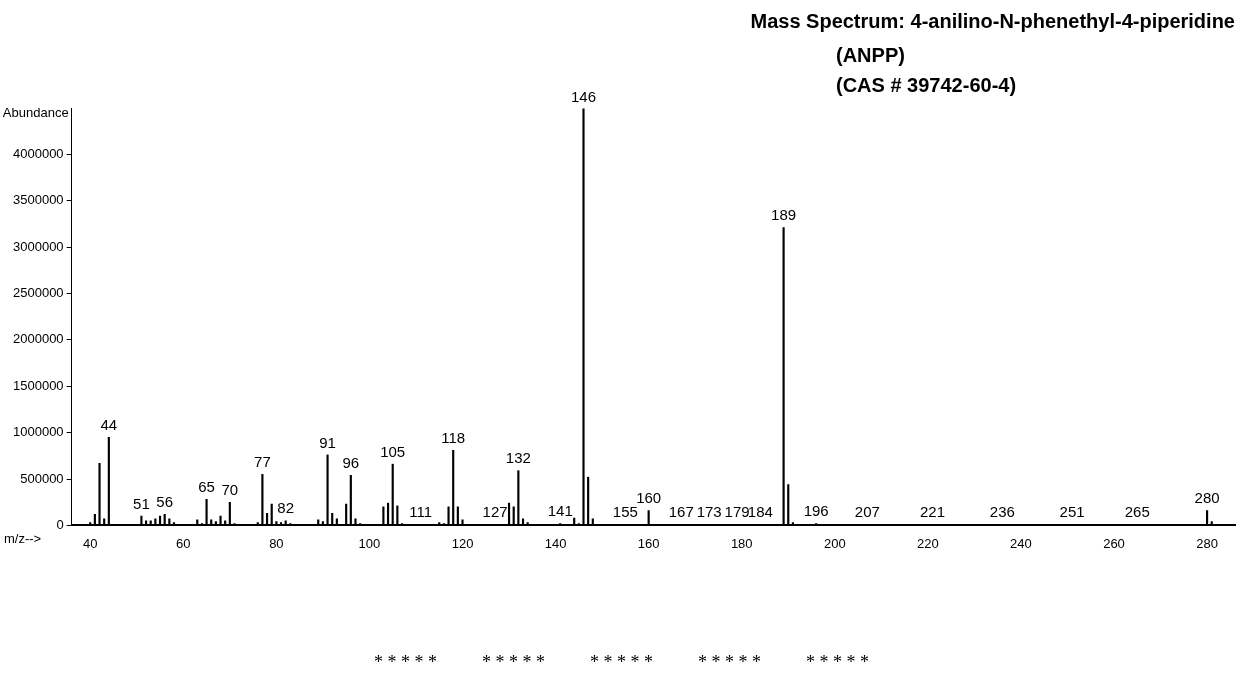 This screenshot has height=673, width=1243. What do you see at coordinates (38, 432) in the screenshot?
I see `y-tick-label: 1000000` at bounding box center [38, 432].